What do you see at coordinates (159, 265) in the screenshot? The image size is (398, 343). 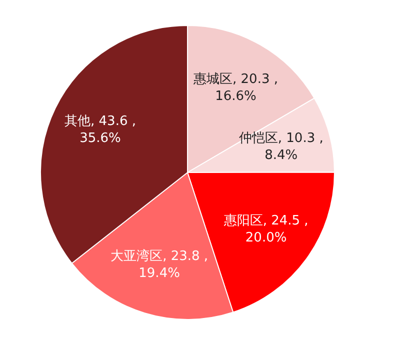 I see `slice-label: 大亚湾区, 23.8 , 19.4%` at bounding box center [159, 265].